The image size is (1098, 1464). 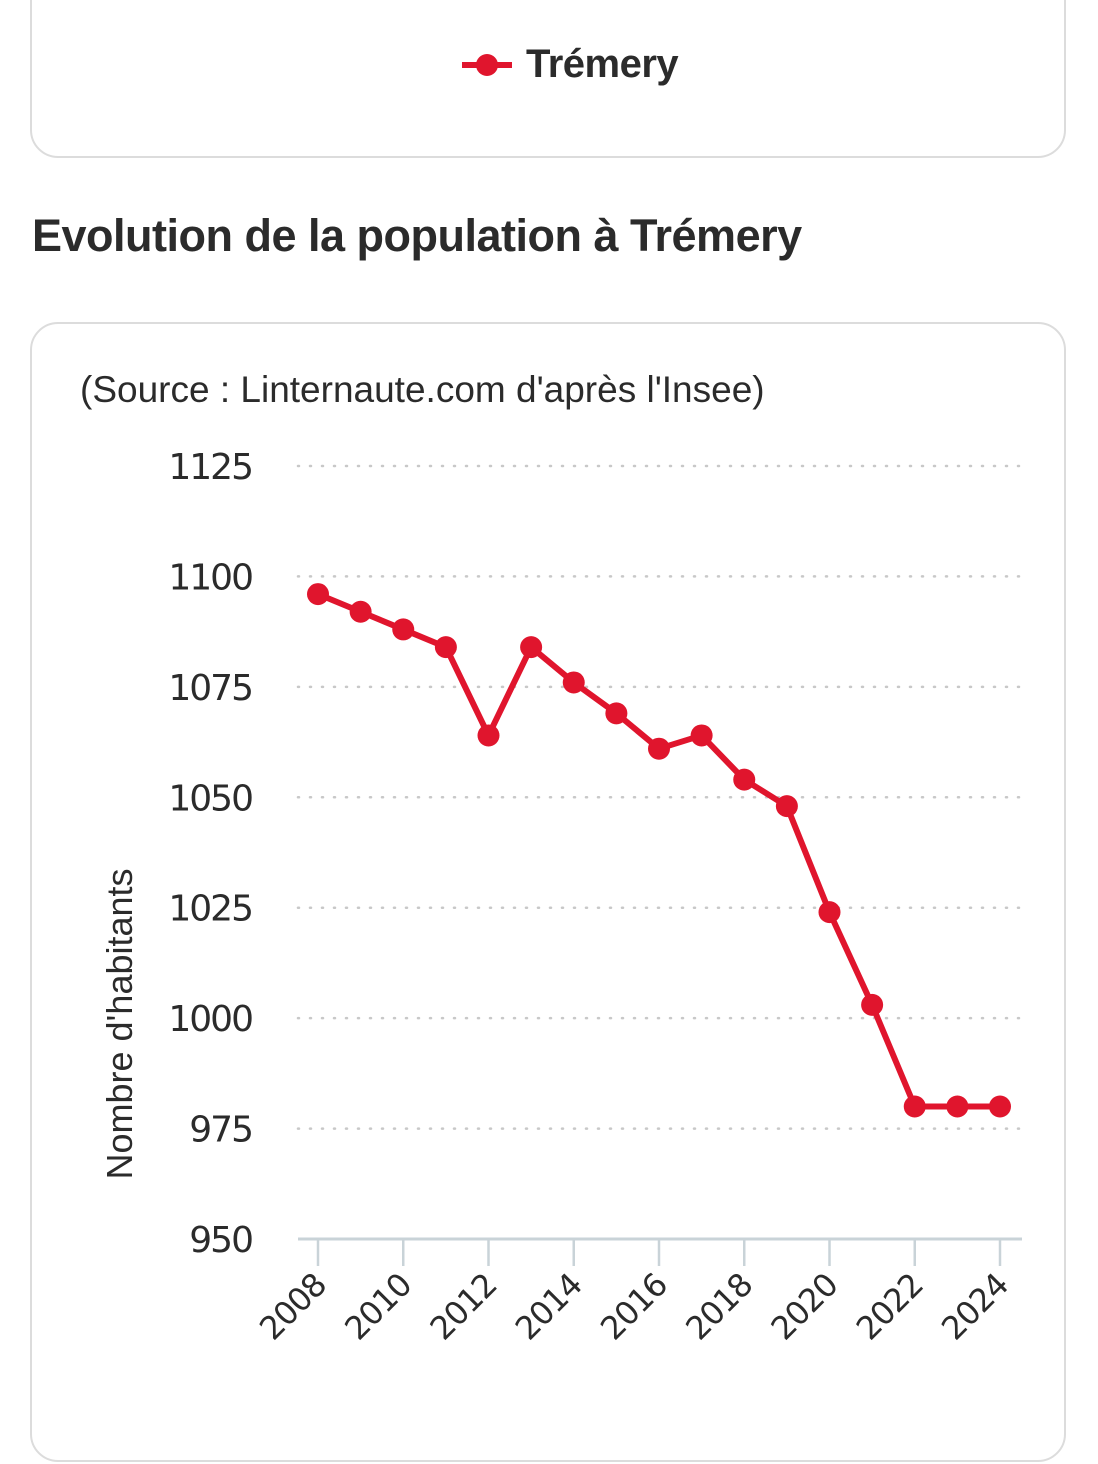 I want to click on y-tick-label: 1100, so click(x=210, y=577).